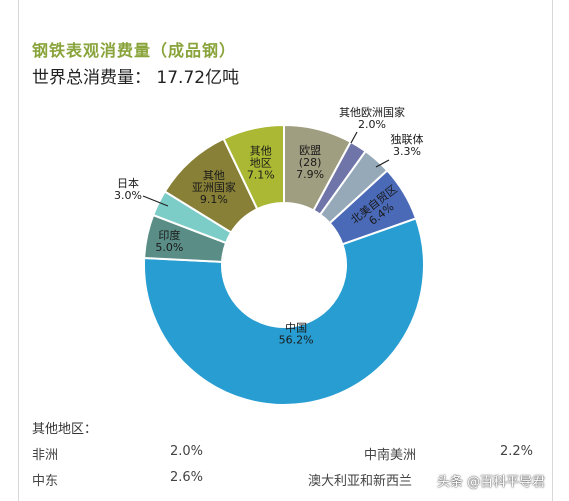  I want to click on slice-label-line-2-1: 3.3%, so click(407, 151).